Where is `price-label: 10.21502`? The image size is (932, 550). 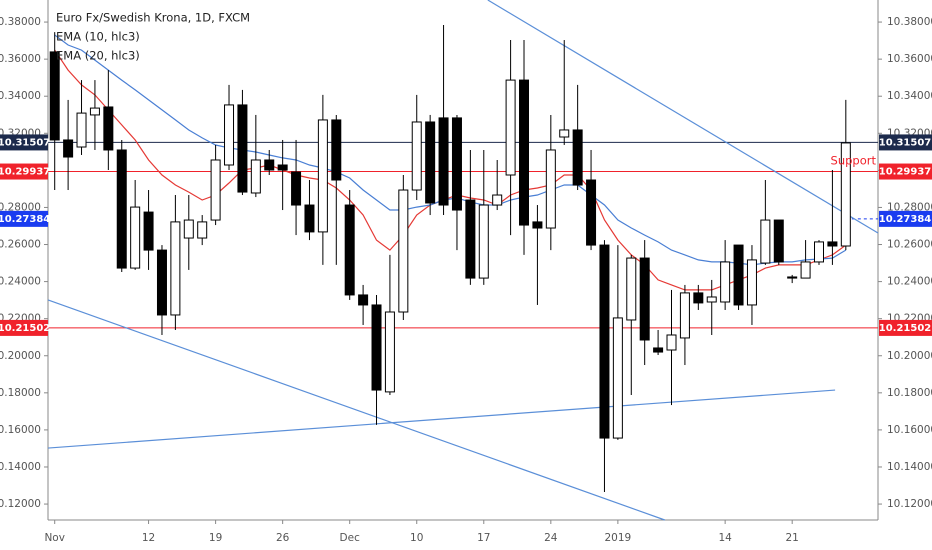
price-label: 10.21502 is located at coordinates (905, 328).